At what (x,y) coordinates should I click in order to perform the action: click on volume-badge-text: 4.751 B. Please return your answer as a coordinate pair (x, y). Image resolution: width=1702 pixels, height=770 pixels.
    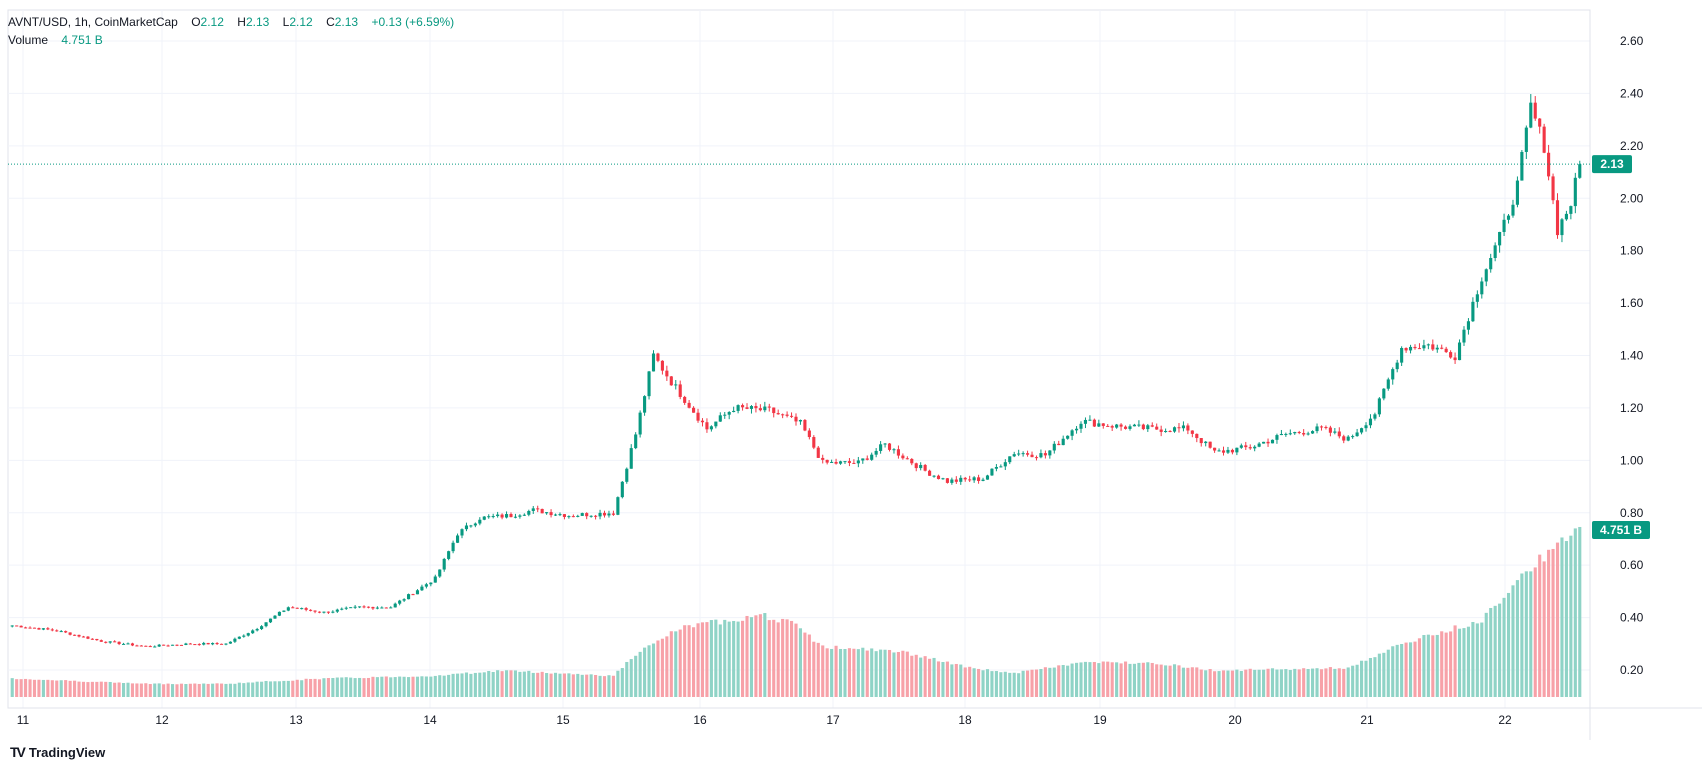
    Looking at the image, I should click on (1621, 530).